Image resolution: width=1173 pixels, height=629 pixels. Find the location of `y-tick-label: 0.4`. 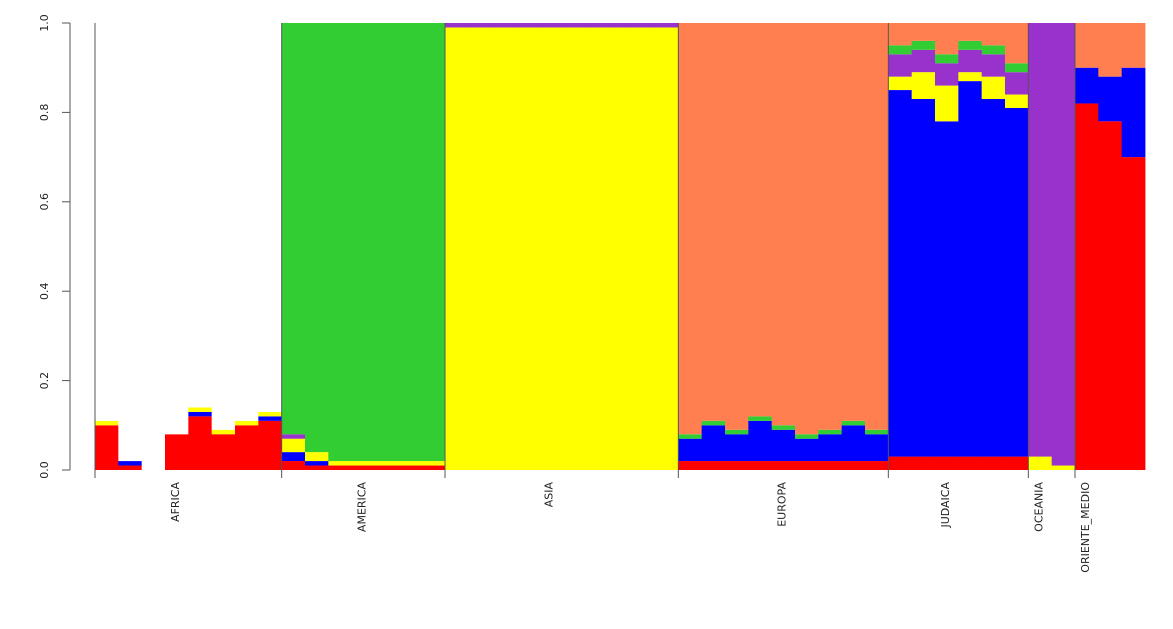

y-tick-label: 0.4 is located at coordinates (44, 291).